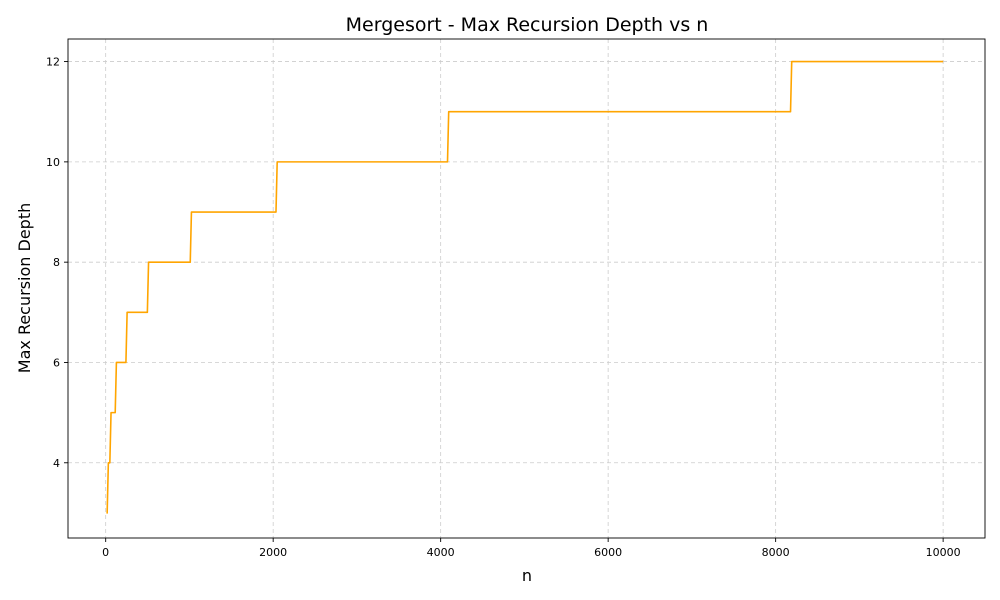 The height and width of the screenshot is (600, 1000). Describe the element at coordinates (273, 552) in the screenshot. I see `x-tick-label: 2000` at that location.